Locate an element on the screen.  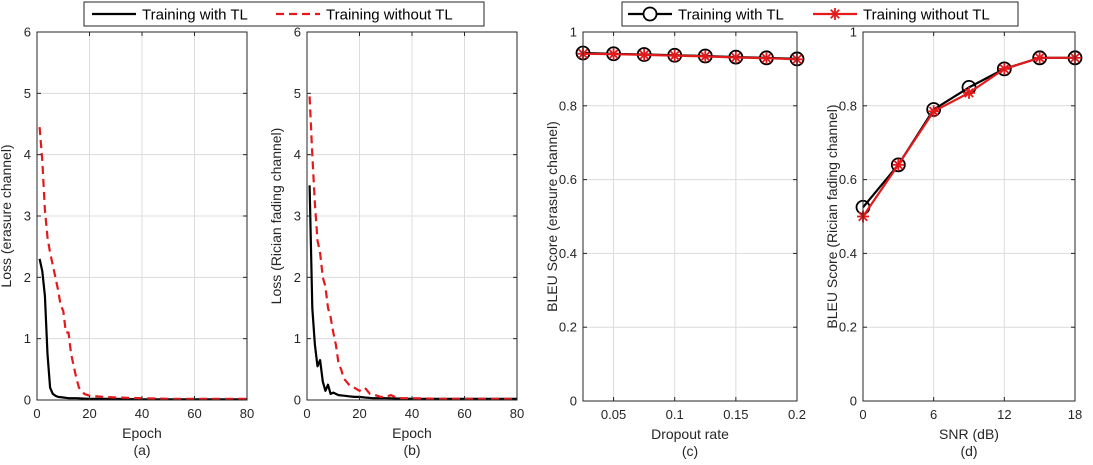
x-tick-label: 0.05 is located at coordinates (613, 414).